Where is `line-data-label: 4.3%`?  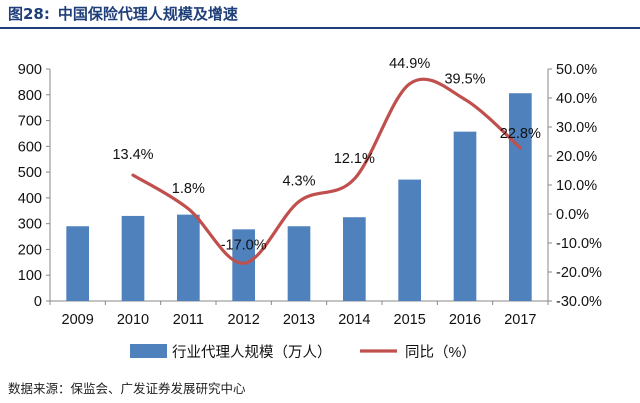
line-data-label: 4.3% is located at coordinates (298, 182).